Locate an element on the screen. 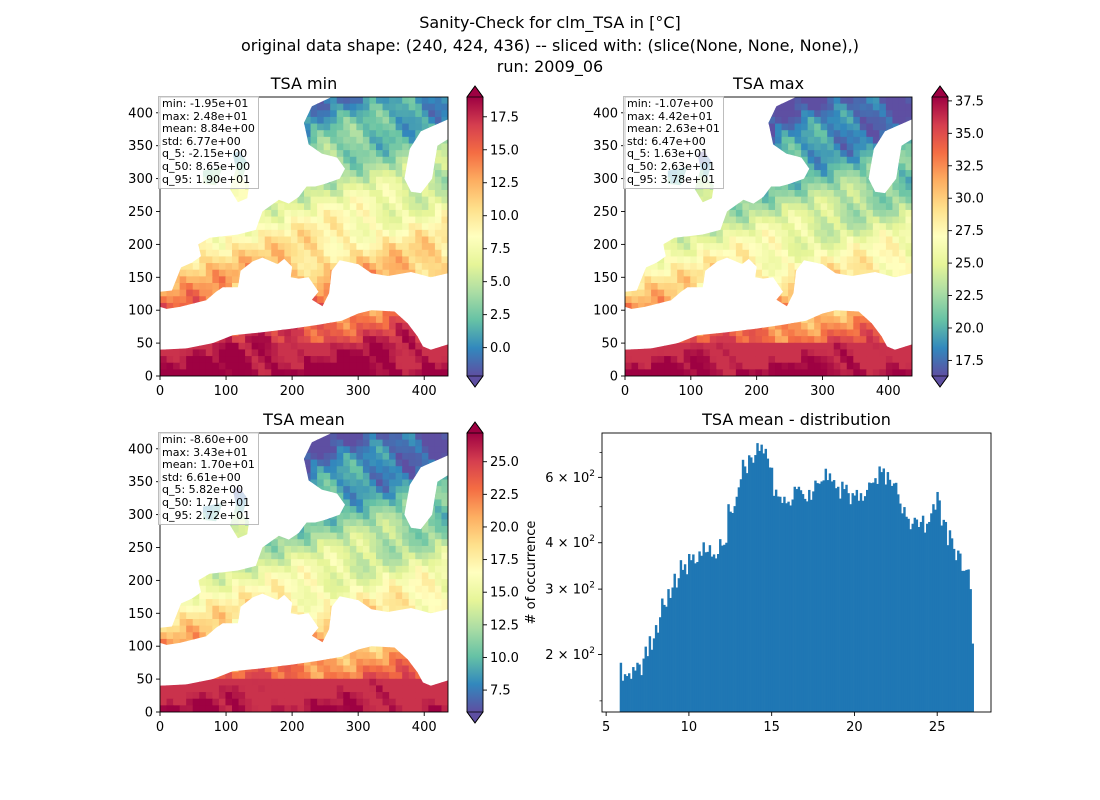  stats-line: q_50: 2.63e+01 is located at coordinates (671, 166).